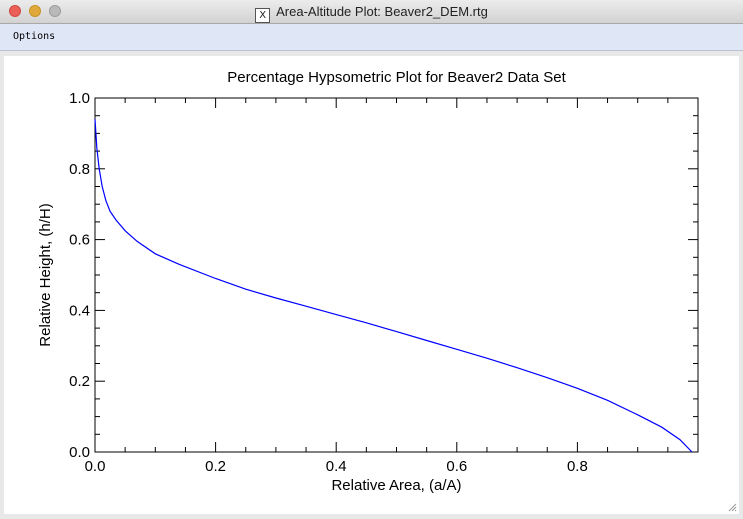 The image size is (743, 519). I want to click on menu-bar: Options, so click(371, 37).